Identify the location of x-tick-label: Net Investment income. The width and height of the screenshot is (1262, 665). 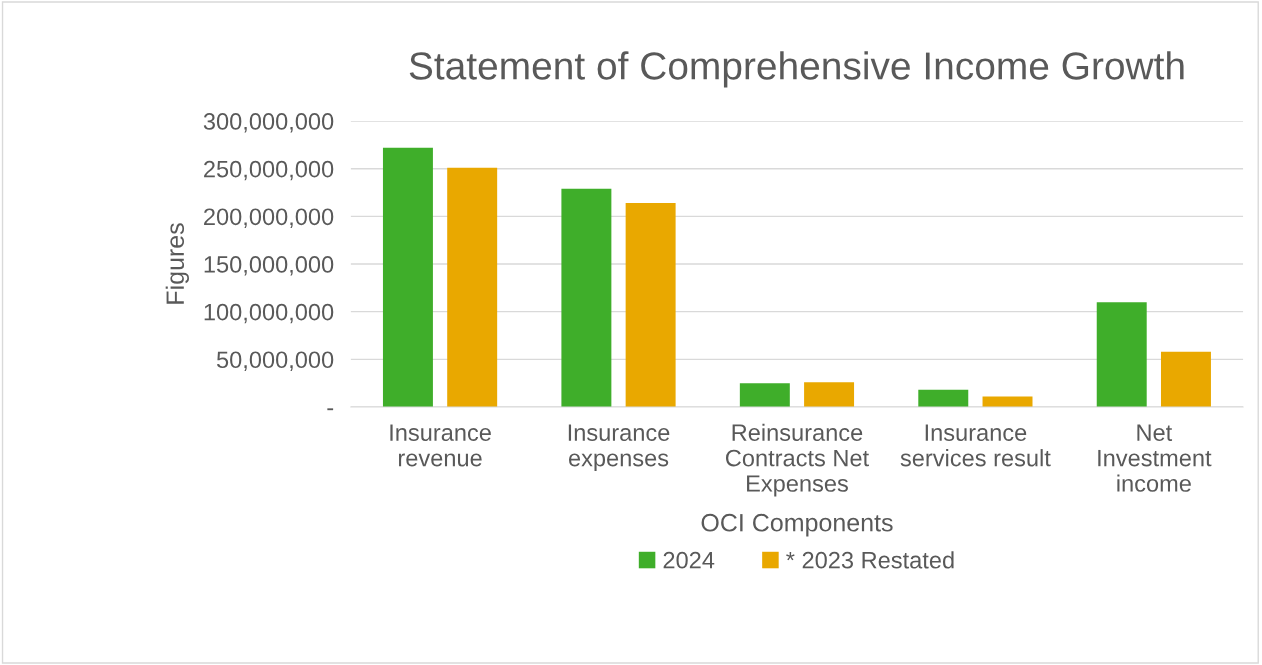
(1155, 458).